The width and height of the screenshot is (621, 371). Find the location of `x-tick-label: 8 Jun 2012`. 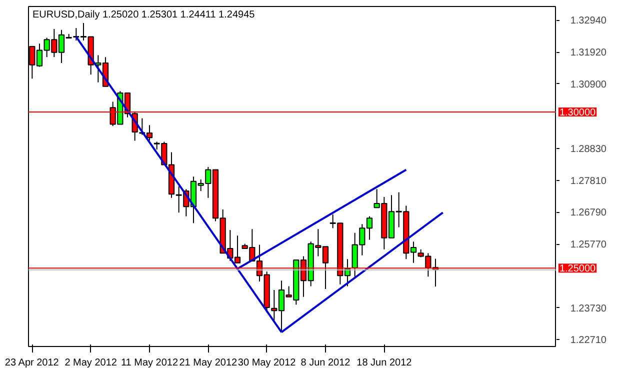

x-tick-label: 8 Jun 2012 is located at coordinates (325, 363).